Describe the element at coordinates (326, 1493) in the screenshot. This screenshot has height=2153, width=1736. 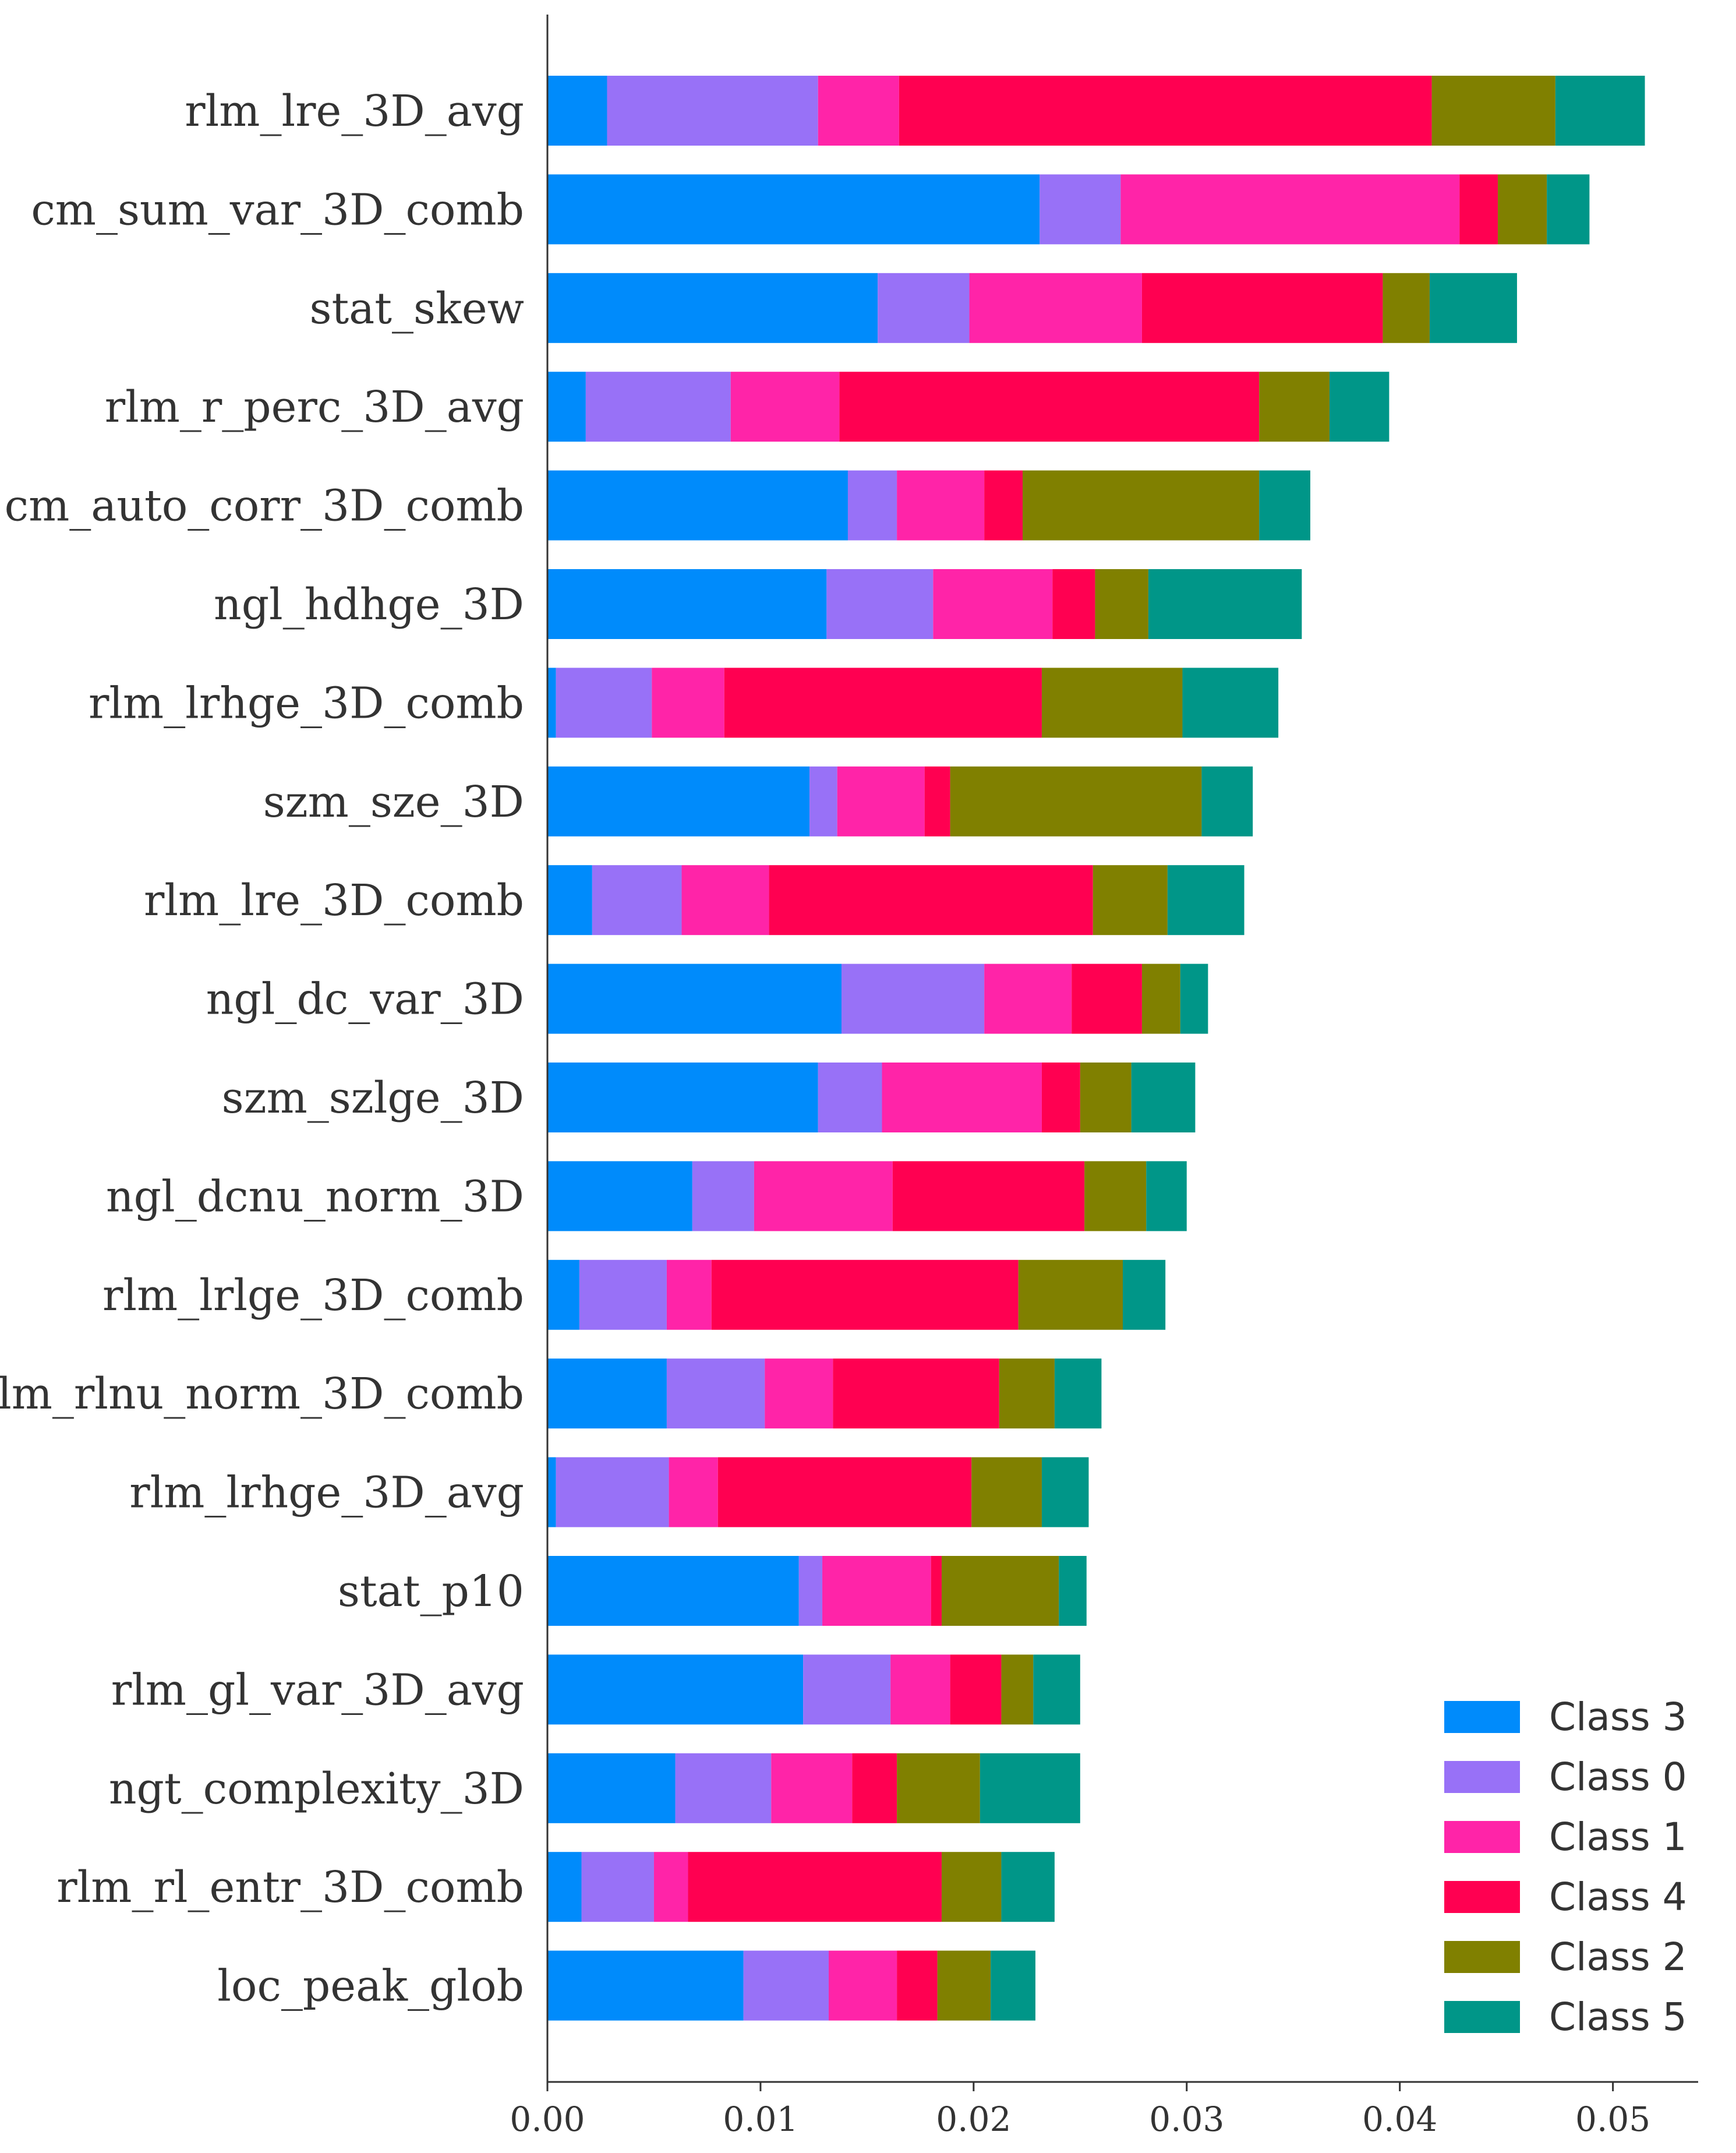
I see `category-label: rlm_lrhge_3D_avg` at that location.